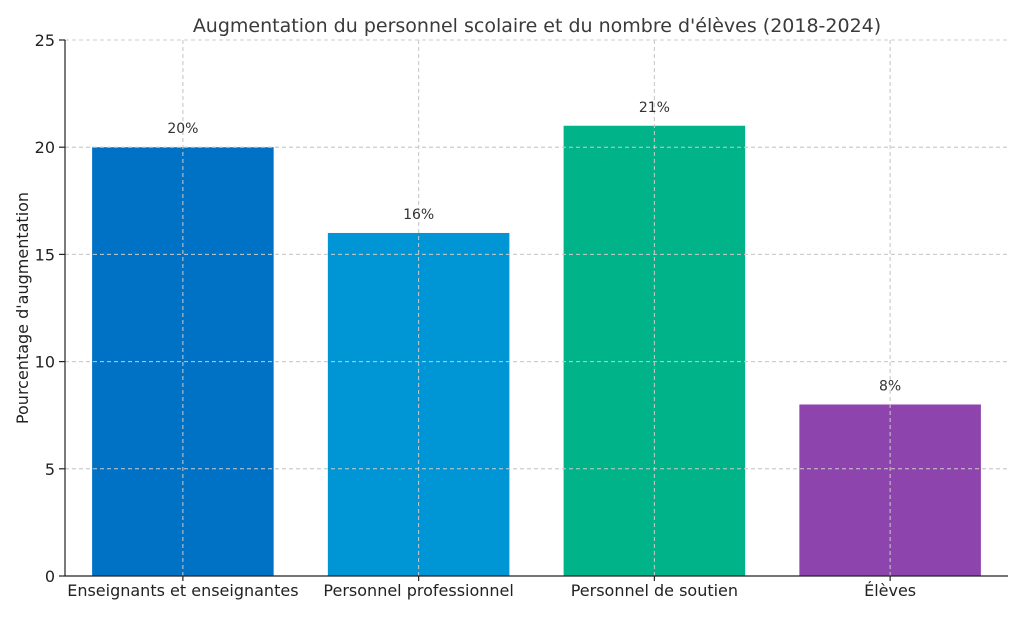 Image resolution: width=1024 pixels, height=619 pixels. Describe the element at coordinates (890, 590) in the screenshot. I see `x-tick-label: Élèves` at that location.